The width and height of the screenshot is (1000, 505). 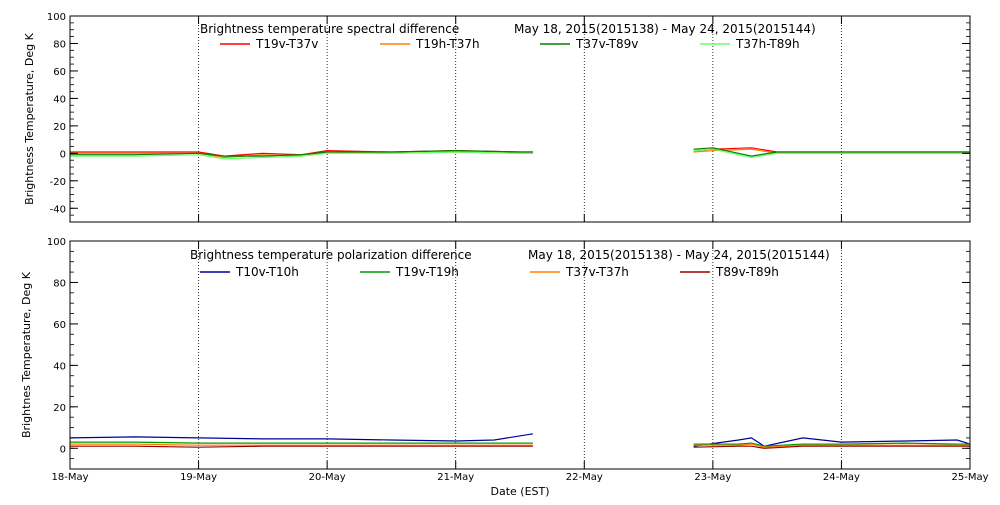 I want to click on legend-label: T37v-T37h, so click(x=597, y=272).